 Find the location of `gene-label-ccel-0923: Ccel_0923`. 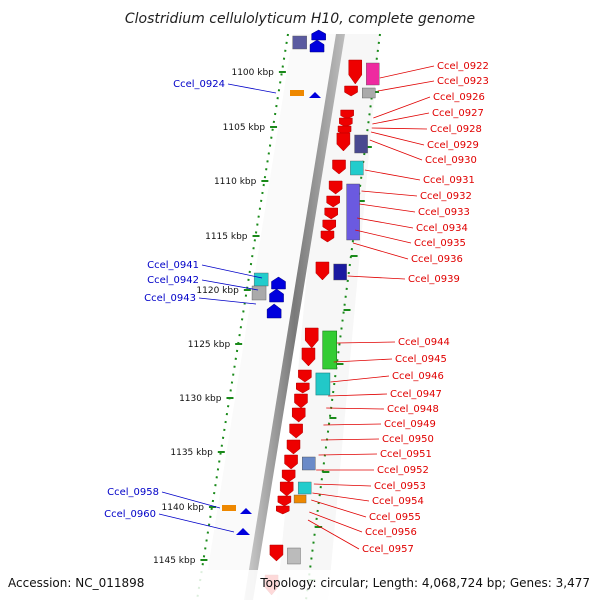

gene-label-ccel-0923: Ccel_0923 is located at coordinates (463, 81).